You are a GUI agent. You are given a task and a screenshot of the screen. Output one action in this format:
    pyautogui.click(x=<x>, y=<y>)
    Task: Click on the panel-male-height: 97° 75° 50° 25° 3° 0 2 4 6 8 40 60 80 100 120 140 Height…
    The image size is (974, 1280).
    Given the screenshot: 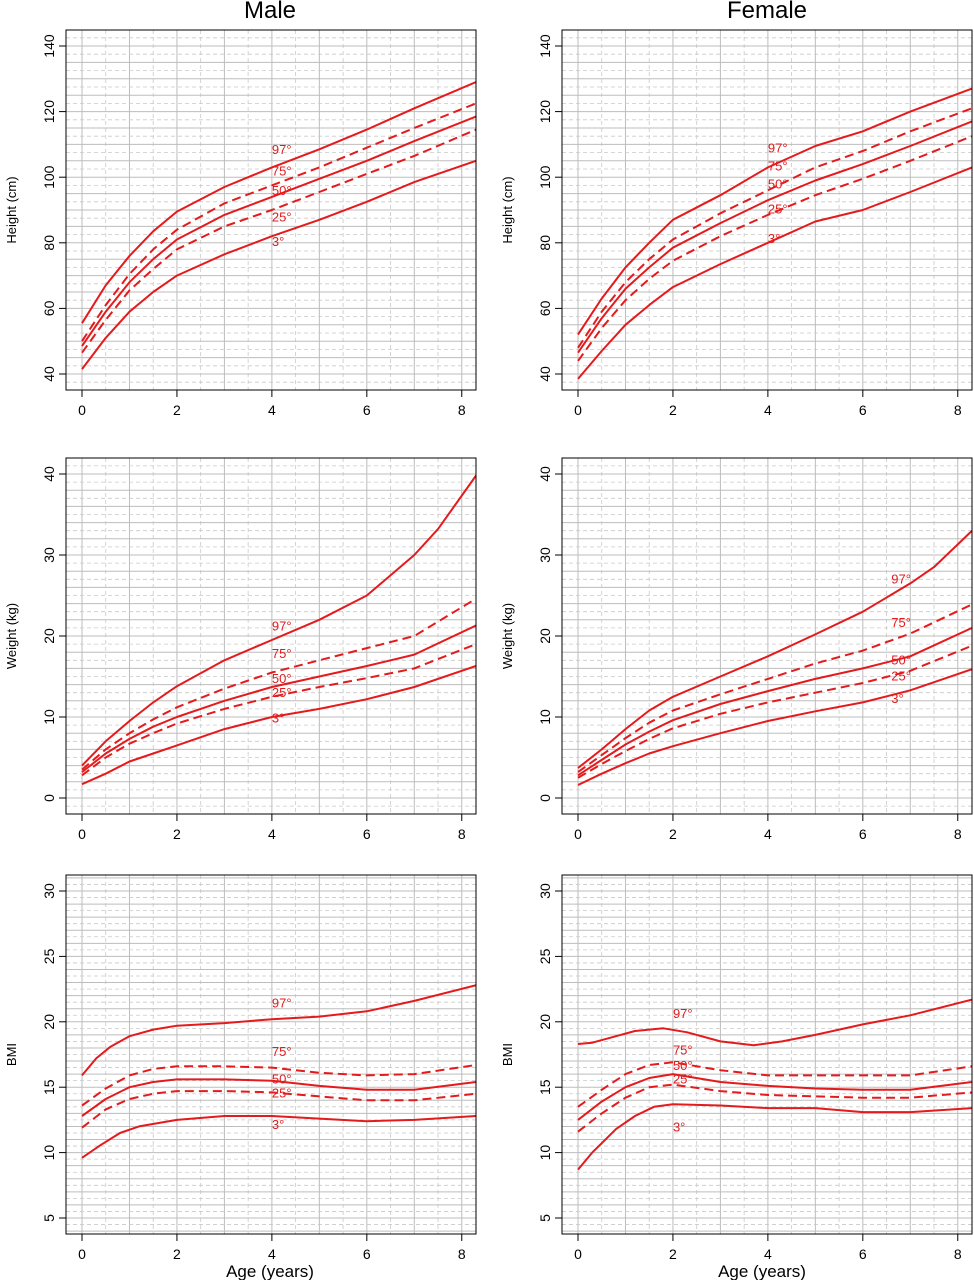 What is the action you would take?
    pyautogui.click(x=240, y=223)
    